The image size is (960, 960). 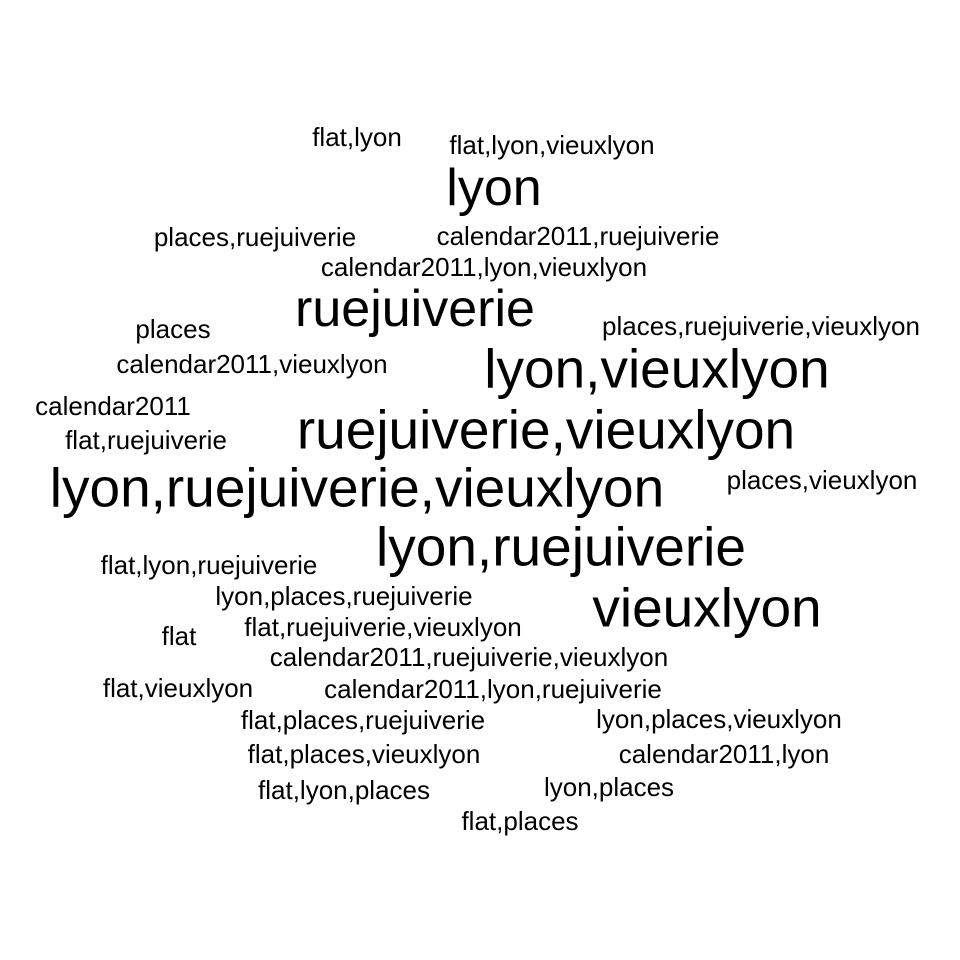 I want to click on word: flat,lyon,places, so click(x=344, y=790).